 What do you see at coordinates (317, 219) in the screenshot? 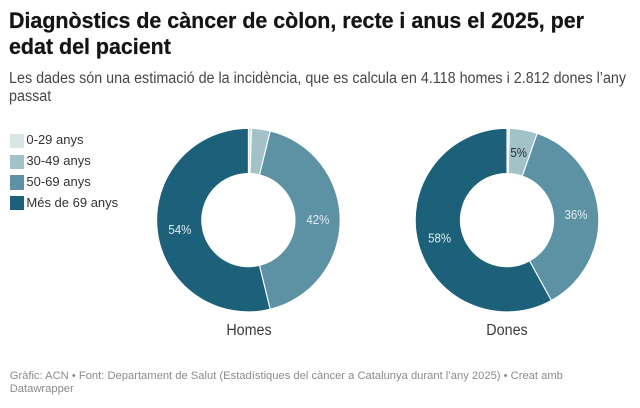
I see `svg-text: 42%` at bounding box center [317, 219].